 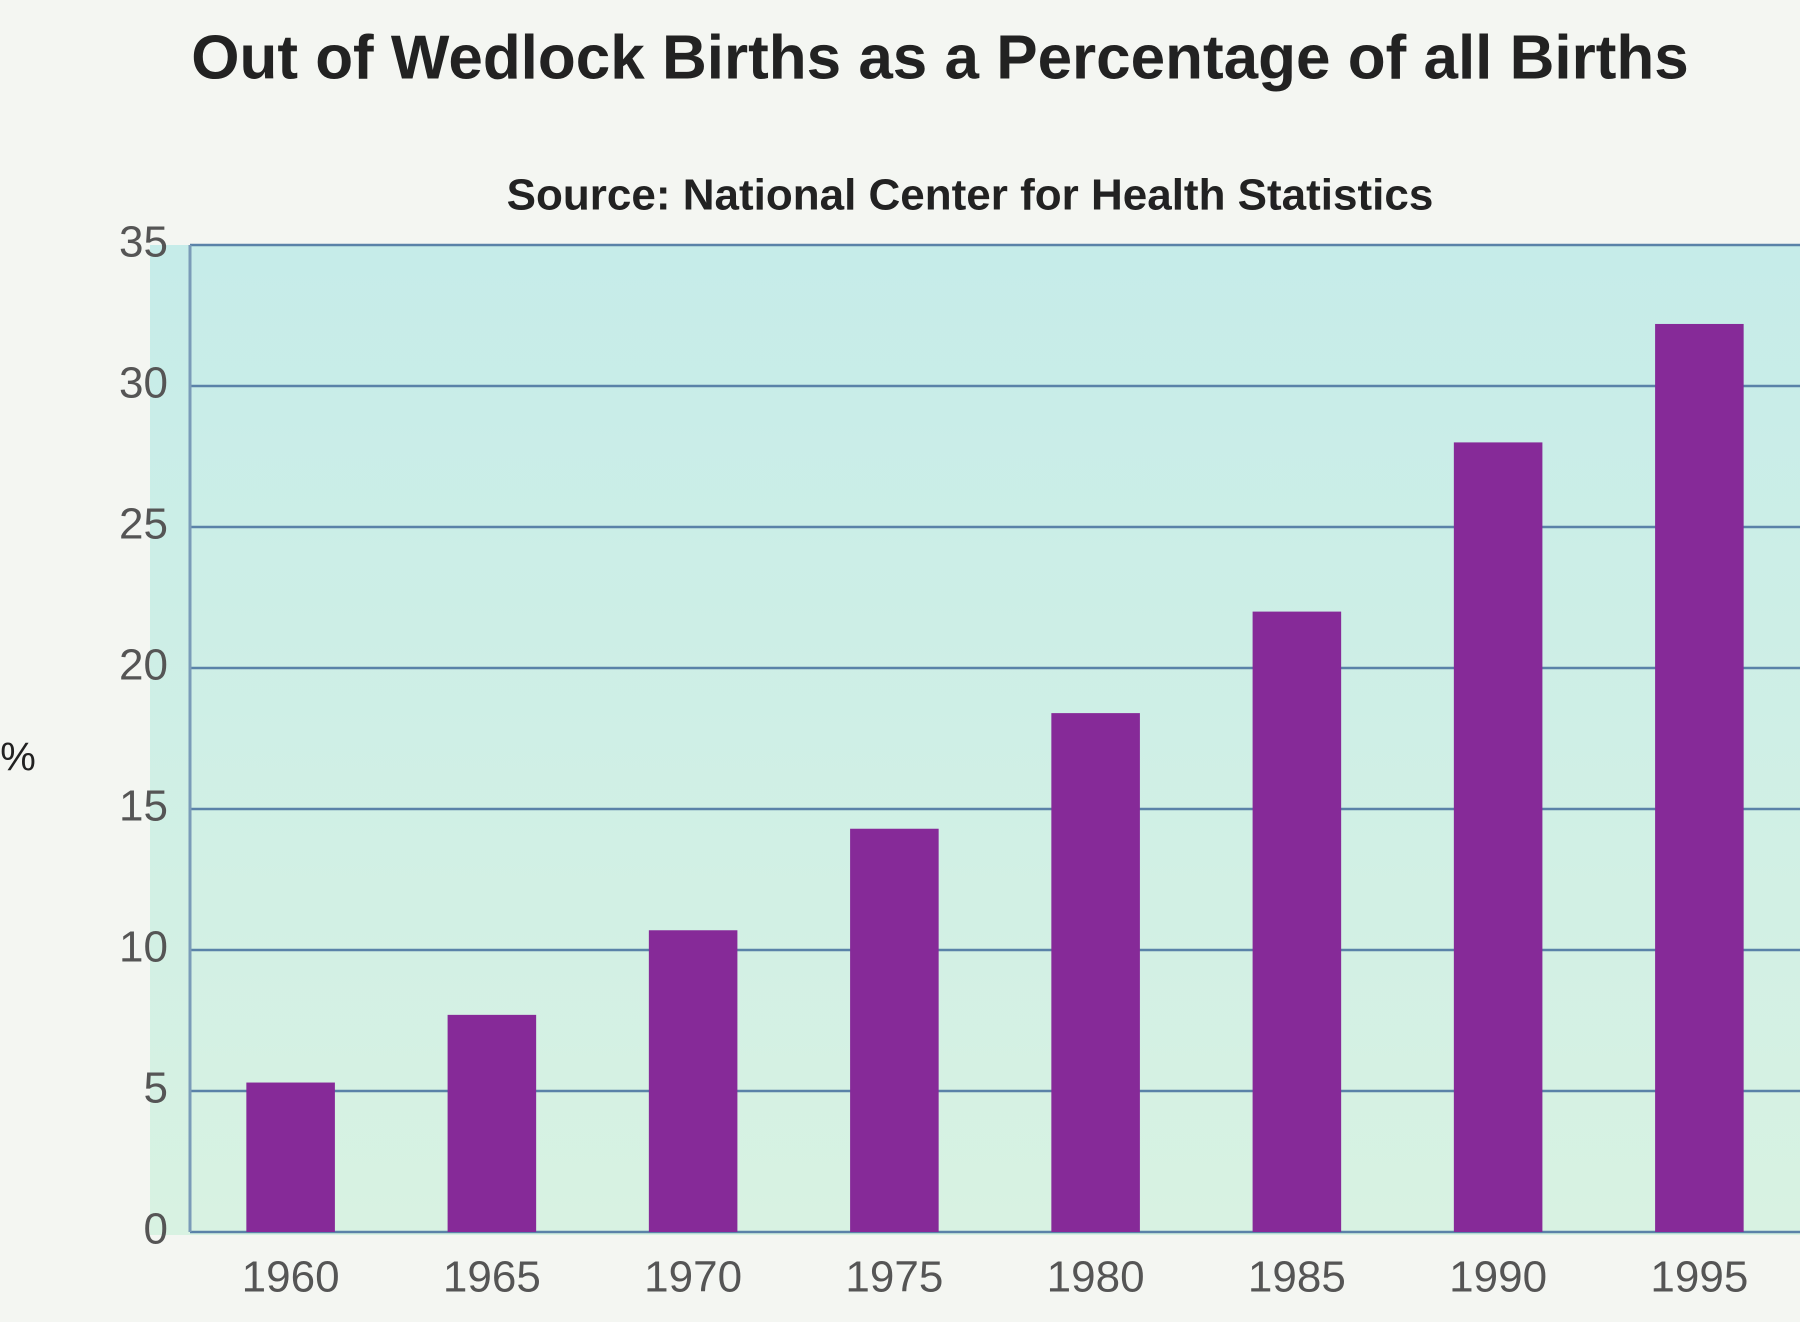 What do you see at coordinates (1699, 1277) in the screenshot?
I see `x-tick-label: 1995` at bounding box center [1699, 1277].